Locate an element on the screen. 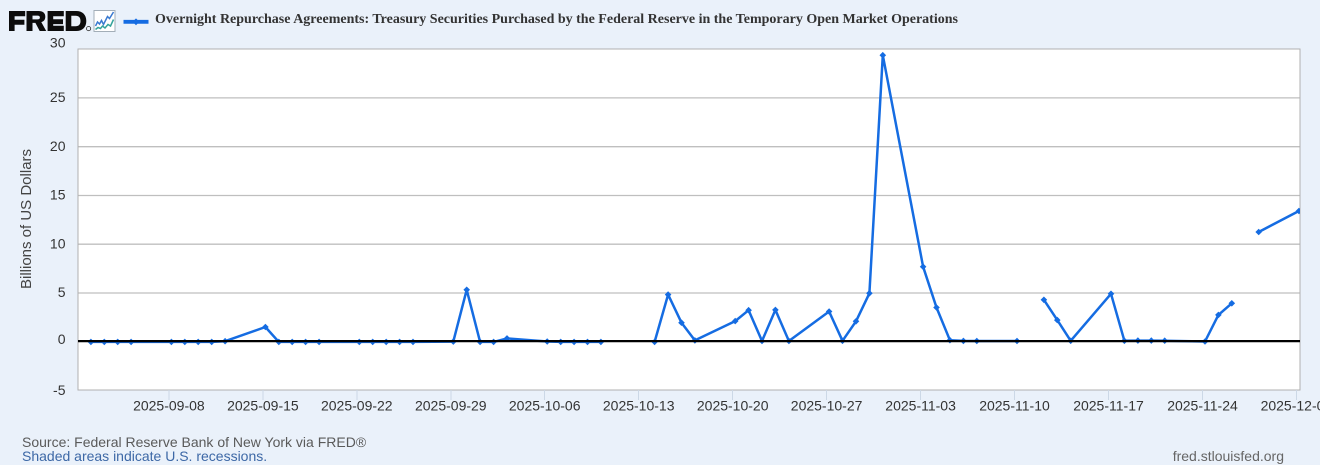 This screenshot has width=1320, height=465. svg-text: Billions of US Dollars is located at coordinates (26, 219).